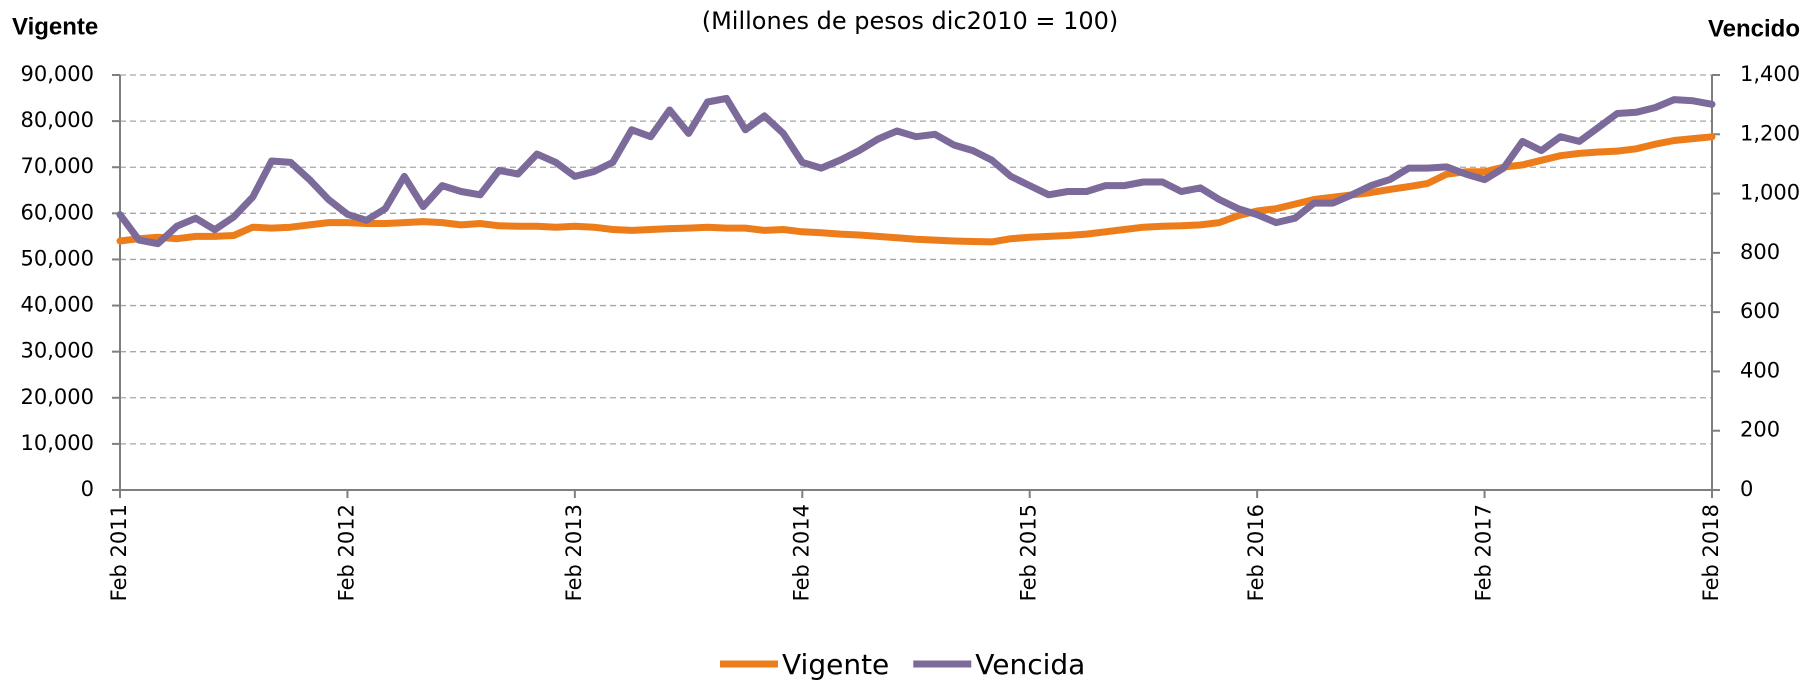 The image size is (1818, 688). I want to click on y2-axis-title: Vencido, so click(1754, 28).